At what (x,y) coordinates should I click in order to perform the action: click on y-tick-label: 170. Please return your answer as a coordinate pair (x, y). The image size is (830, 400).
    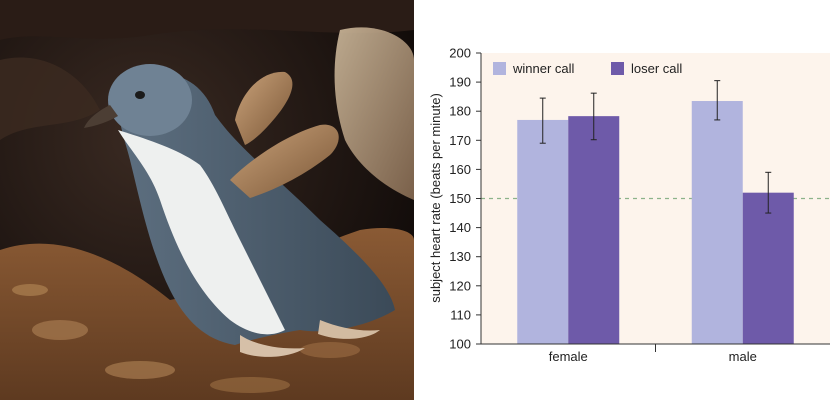
    Looking at the image, I should click on (460, 140).